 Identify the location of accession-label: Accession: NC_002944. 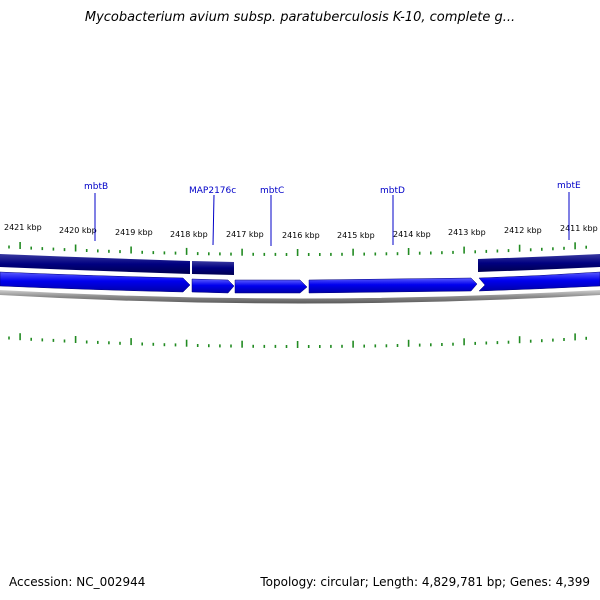
(77, 582).